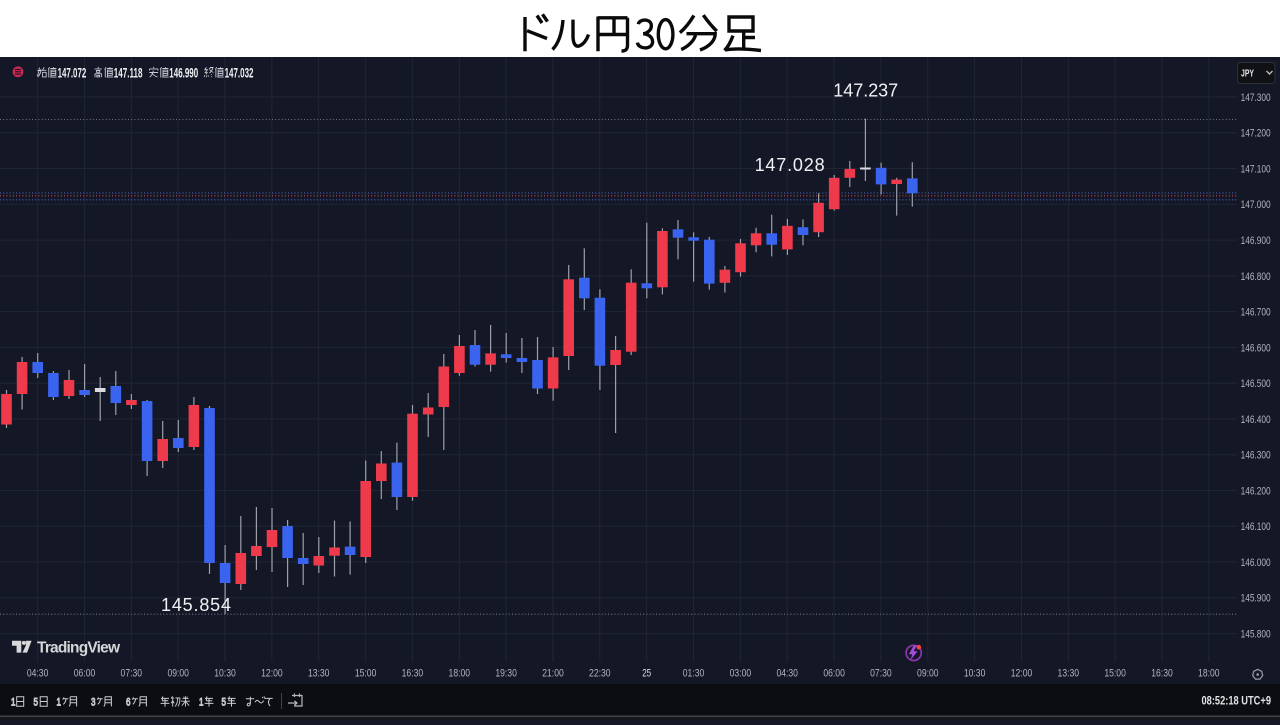  Describe the element at coordinates (128, 702) in the screenshot. I see `svg-text: 6` at that location.